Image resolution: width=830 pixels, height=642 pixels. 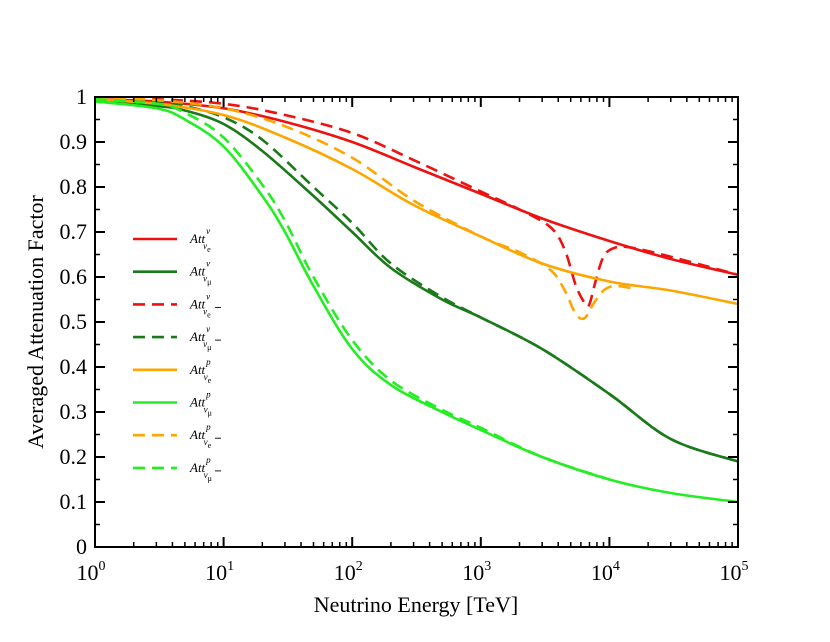 I want to click on y-tick-label: 0.1, so click(x=74, y=501).